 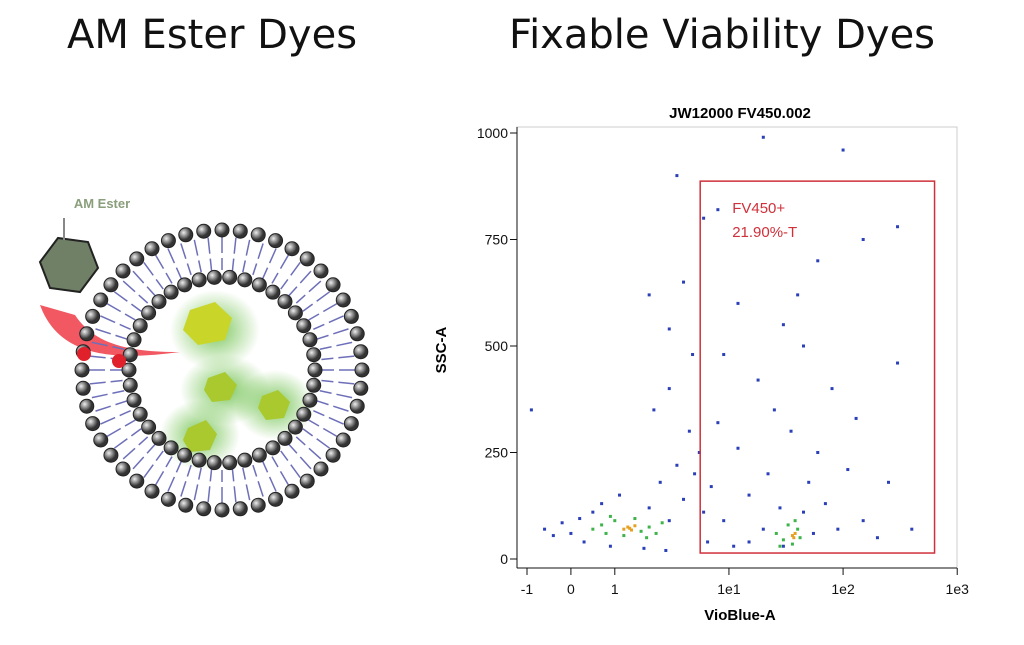 I want to click on x-tick-label: -1, so click(x=527, y=589).